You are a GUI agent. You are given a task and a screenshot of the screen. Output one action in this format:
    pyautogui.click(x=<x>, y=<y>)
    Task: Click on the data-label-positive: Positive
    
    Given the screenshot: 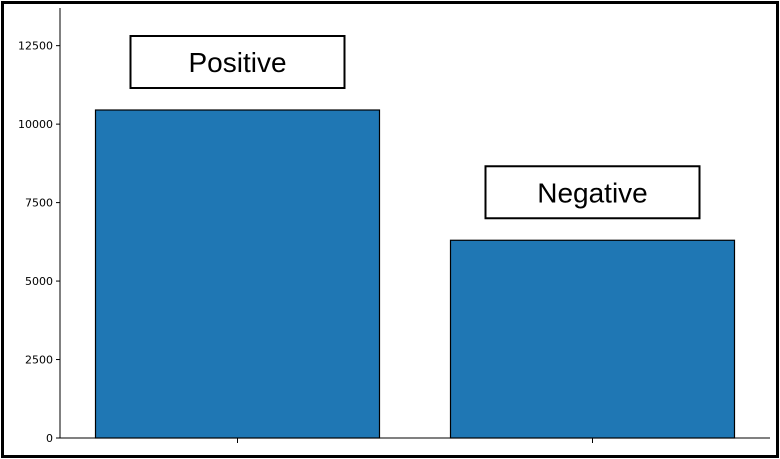 What is the action you would take?
    pyautogui.click(x=237, y=62)
    